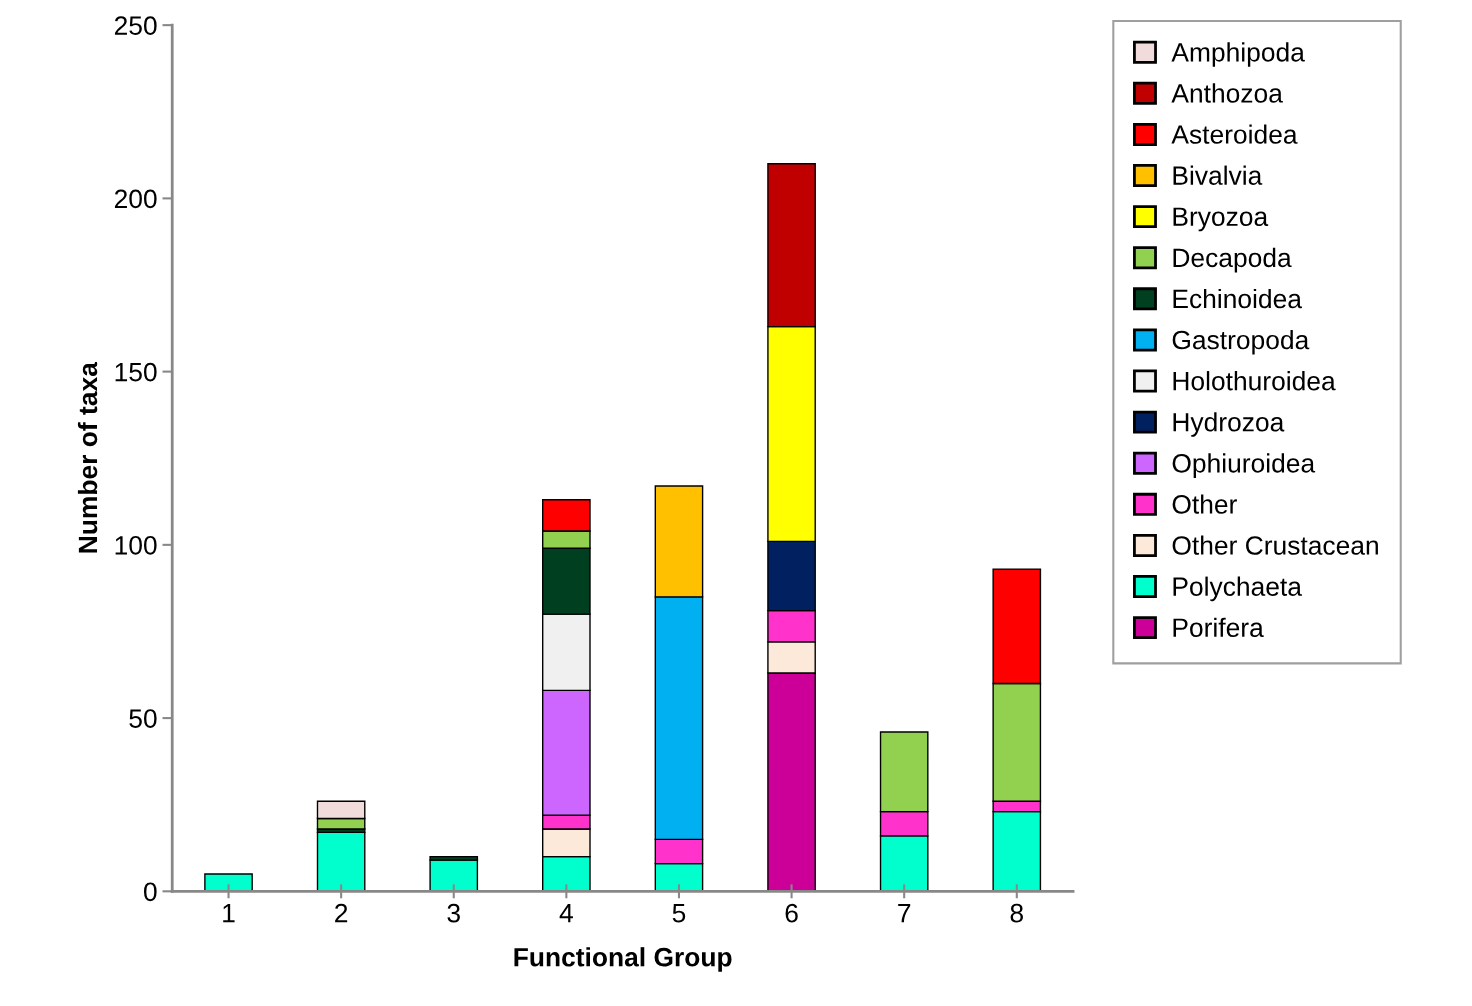  What do you see at coordinates (143, 718) in the screenshot?
I see `y-tick-label: 50` at bounding box center [143, 718].